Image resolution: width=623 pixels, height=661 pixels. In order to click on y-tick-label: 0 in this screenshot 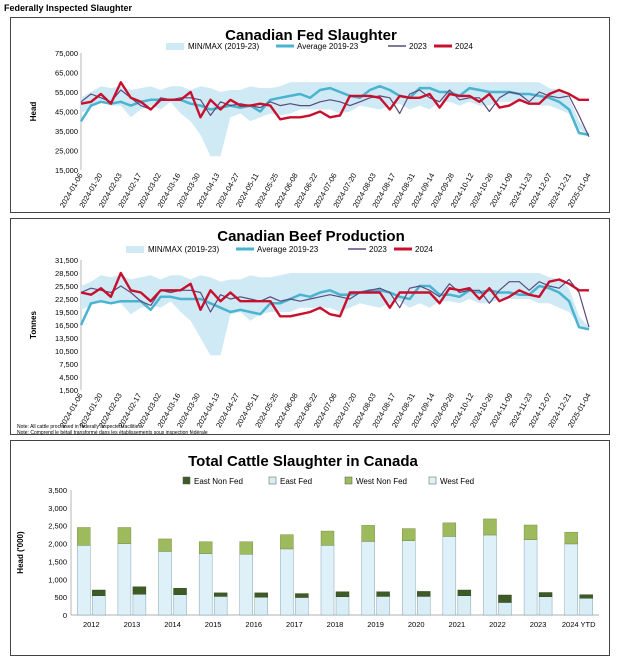, I will do `click(65, 615)`.